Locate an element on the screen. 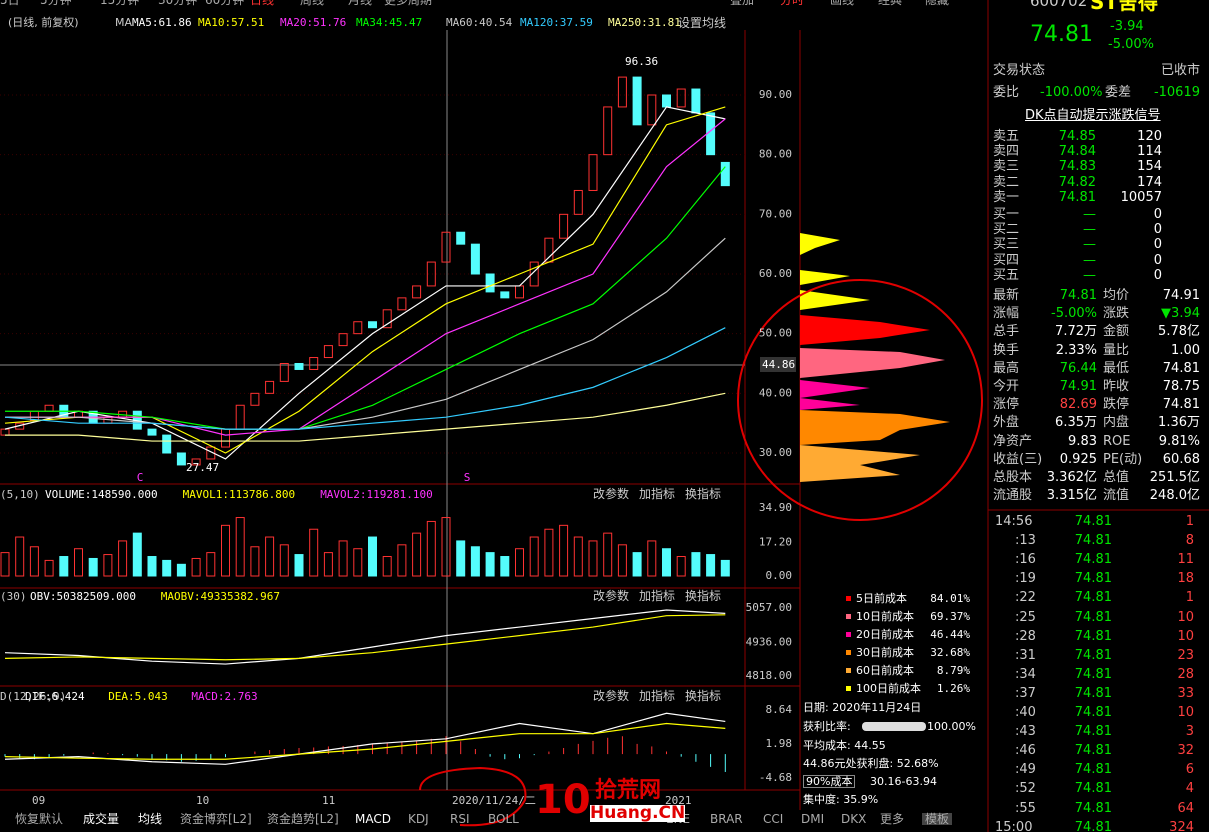 The width and height of the screenshot is (1209, 832). y-tick-label: 1.98 is located at coordinates (779, 743).